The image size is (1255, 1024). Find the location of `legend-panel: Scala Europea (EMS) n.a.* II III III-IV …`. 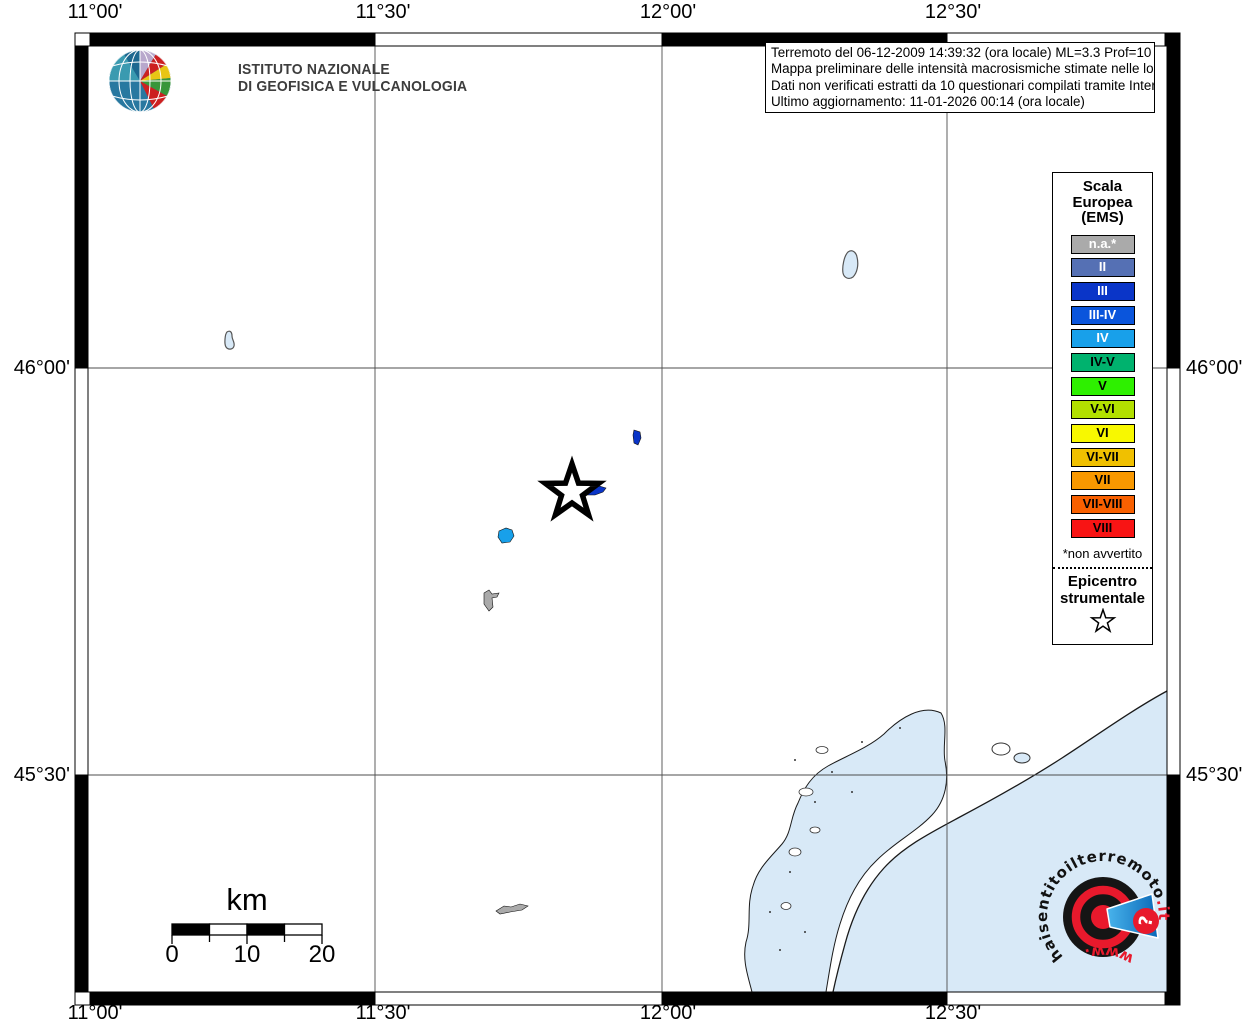

legend-panel: Scala Europea (EMS) n.a.* II III III-IV … is located at coordinates (1102, 408).